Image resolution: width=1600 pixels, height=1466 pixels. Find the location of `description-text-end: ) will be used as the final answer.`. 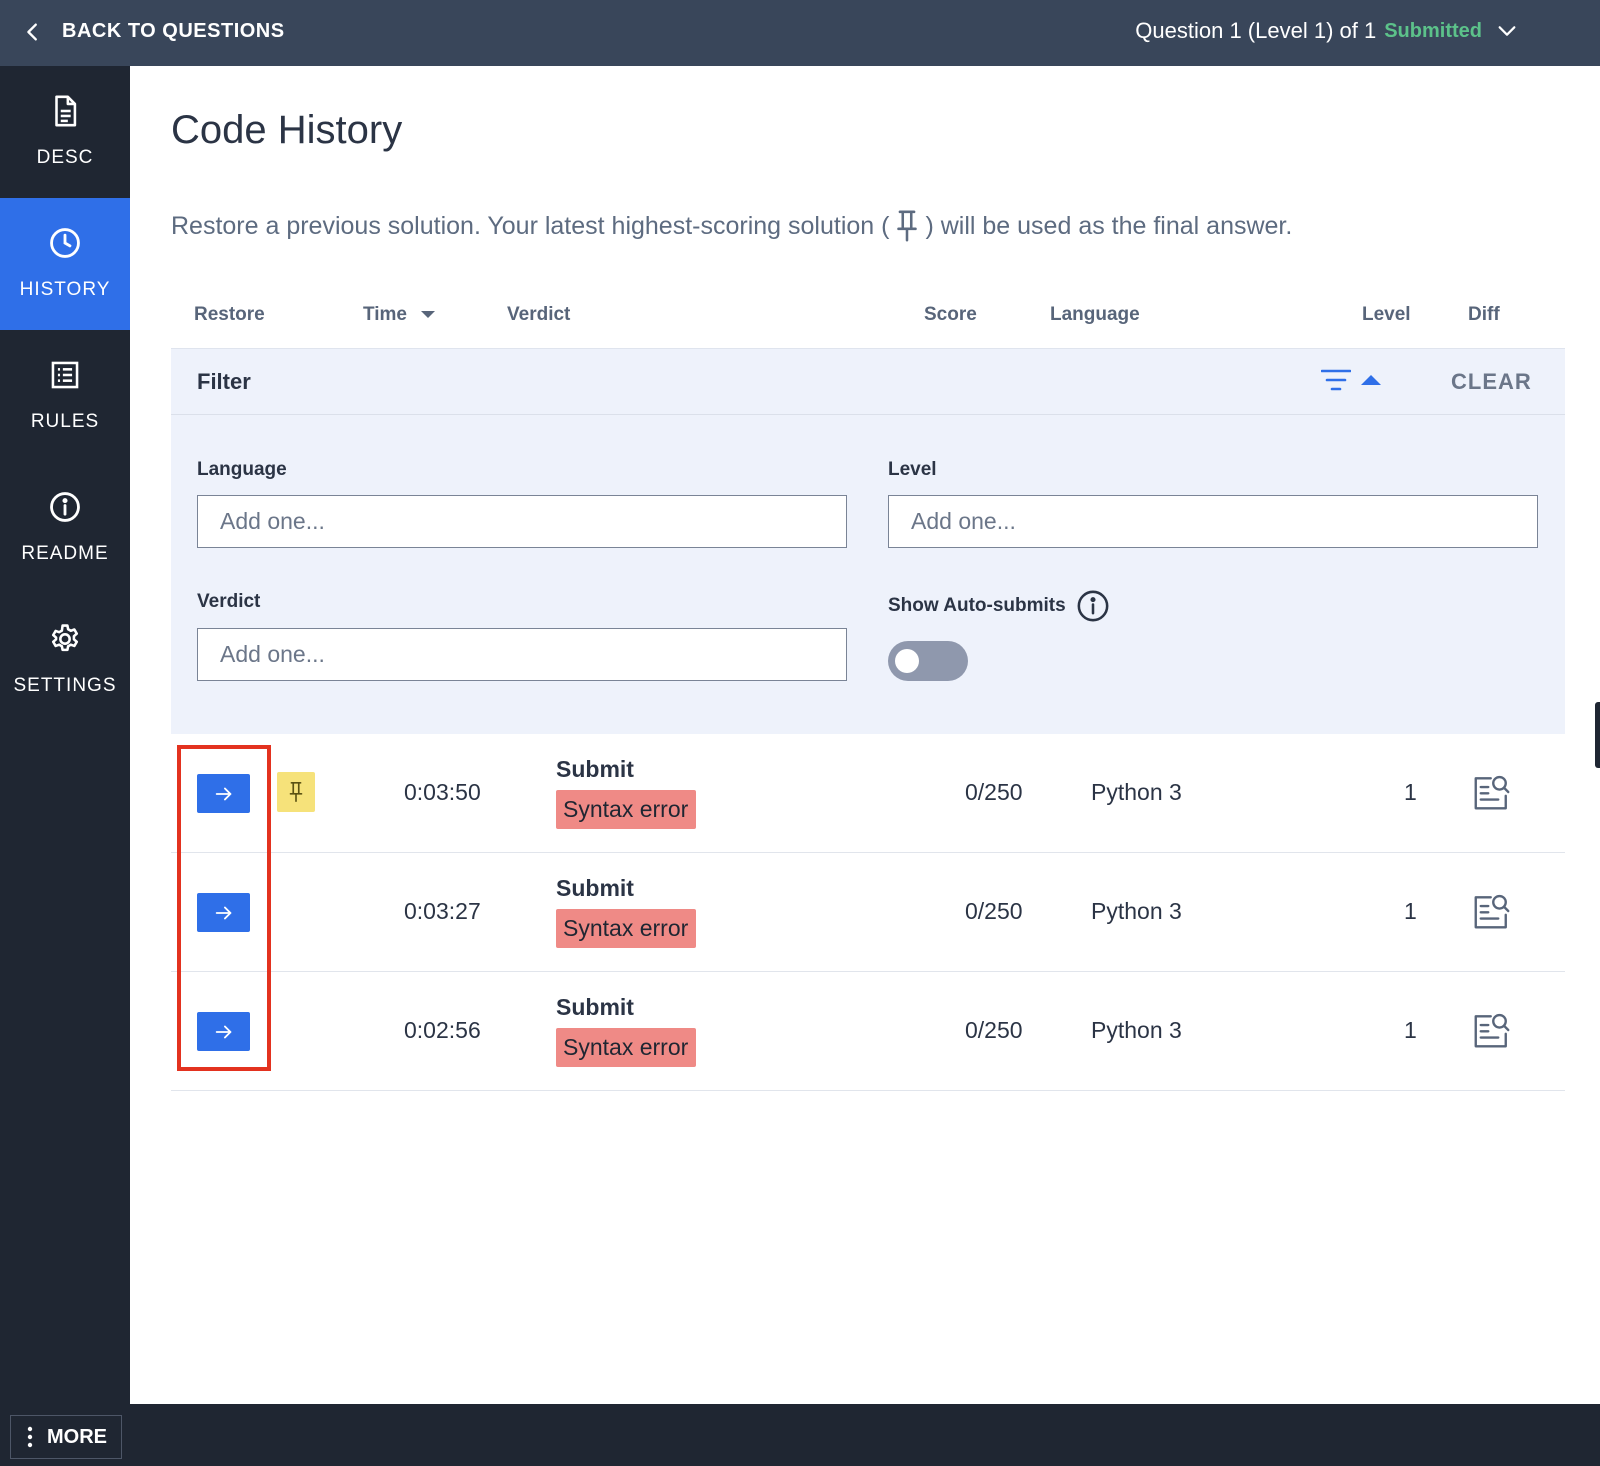

description-text-end: ) will be used as the final answer. is located at coordinates (1109, 225).